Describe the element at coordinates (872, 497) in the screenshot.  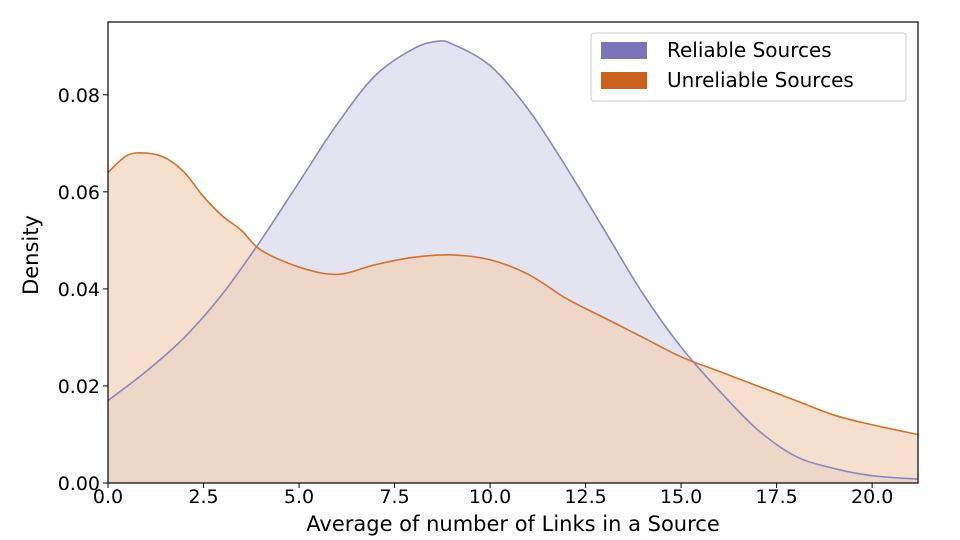
I see `x-tick-label: 20.0` at that location.